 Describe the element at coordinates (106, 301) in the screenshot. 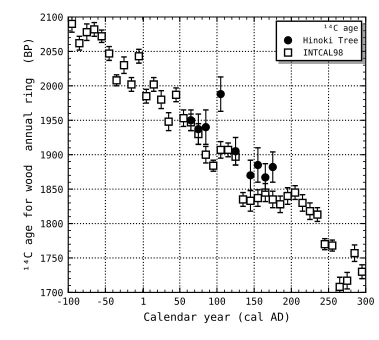

I see `x-tick-label: -50` at that location.